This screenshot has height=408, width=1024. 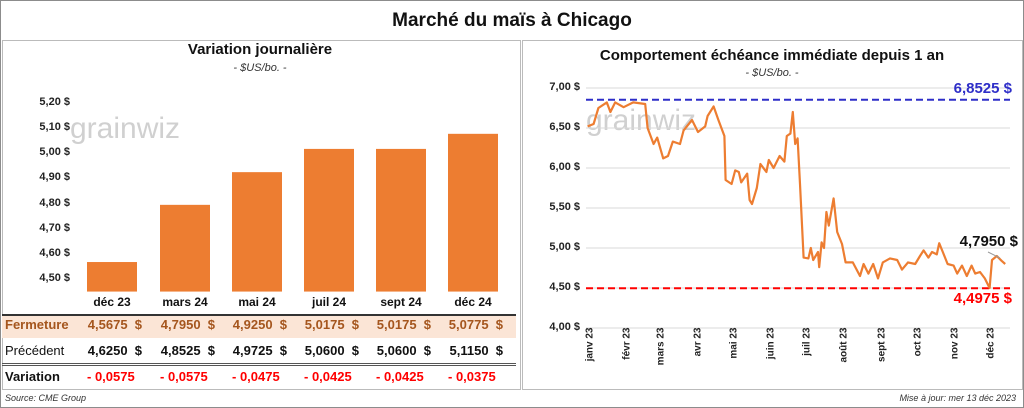 What do you see at coordinates (114, 350) in the screenshot?
I see `table-cell: 4,6250 $` at bounding box center [114, 350].